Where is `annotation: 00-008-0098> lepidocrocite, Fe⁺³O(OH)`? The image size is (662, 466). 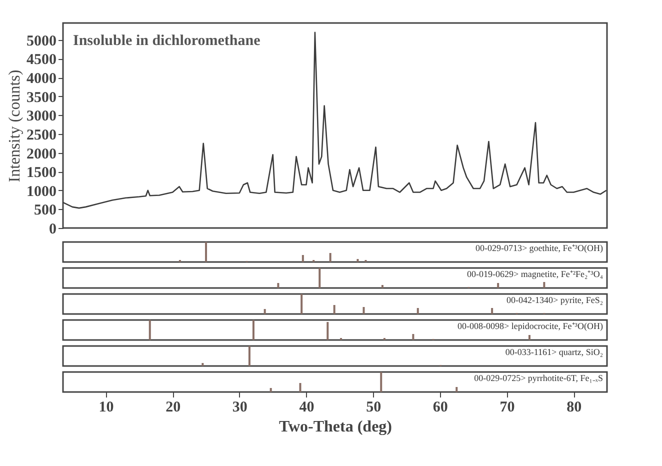
annotation: 00-008-0098> lepidocrocite, Fe⁺³O(OH) is located at coordinates (530, 326).